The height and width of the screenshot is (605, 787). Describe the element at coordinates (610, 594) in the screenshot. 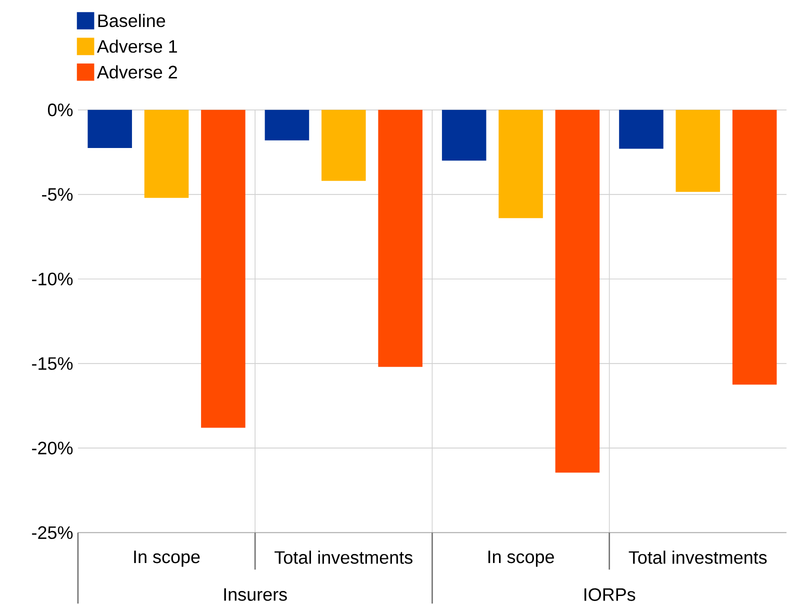

I see `text: IORPs` at that location.